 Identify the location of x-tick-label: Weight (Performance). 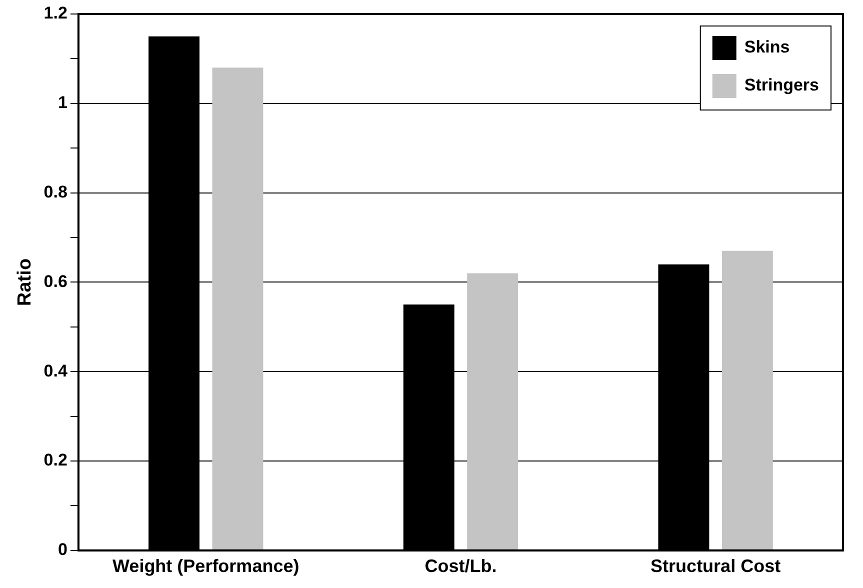
(206, 566).